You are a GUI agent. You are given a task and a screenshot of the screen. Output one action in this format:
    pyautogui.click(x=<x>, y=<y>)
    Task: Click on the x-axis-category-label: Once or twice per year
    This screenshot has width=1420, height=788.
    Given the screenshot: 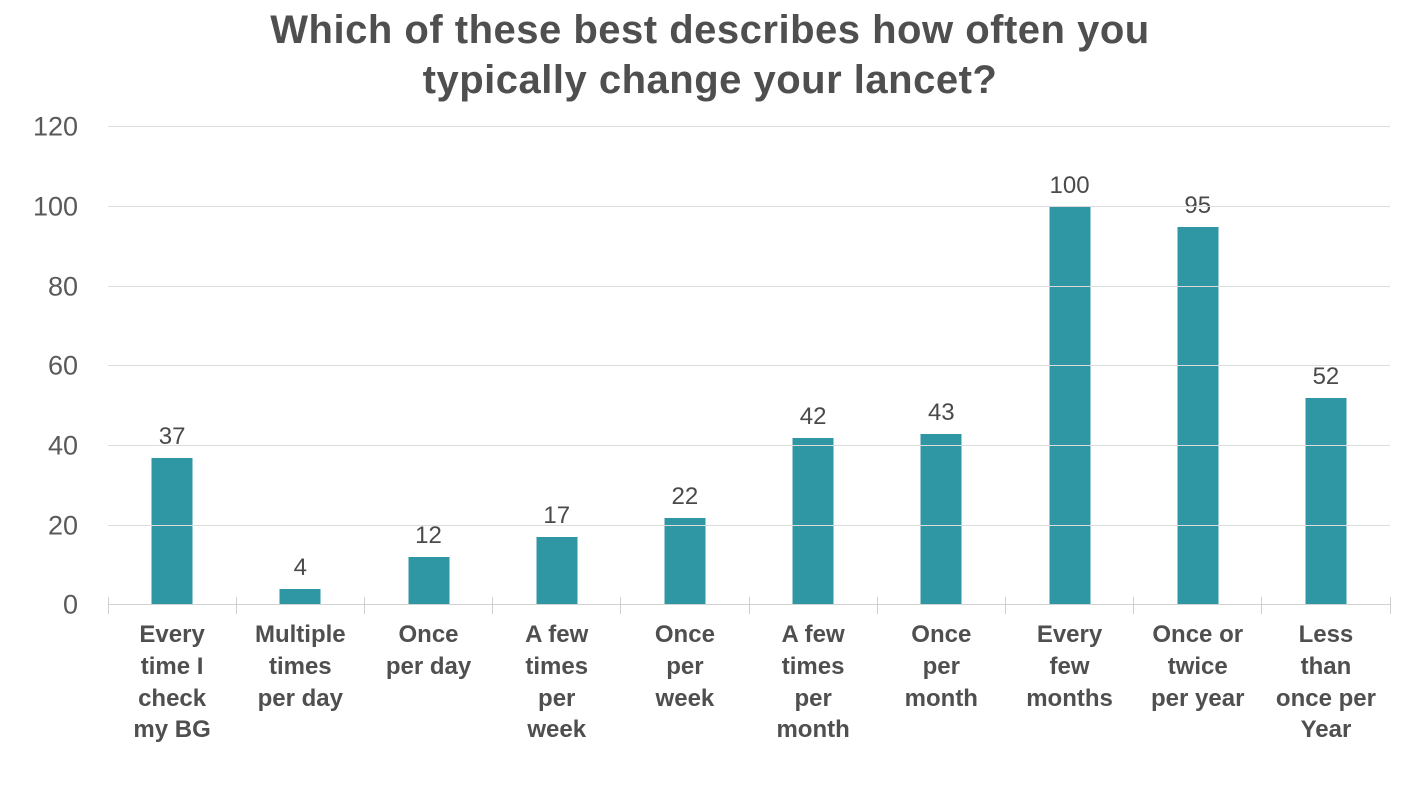 What is the action you would take?
    pyautogui.click(x=1198, y=666)
    